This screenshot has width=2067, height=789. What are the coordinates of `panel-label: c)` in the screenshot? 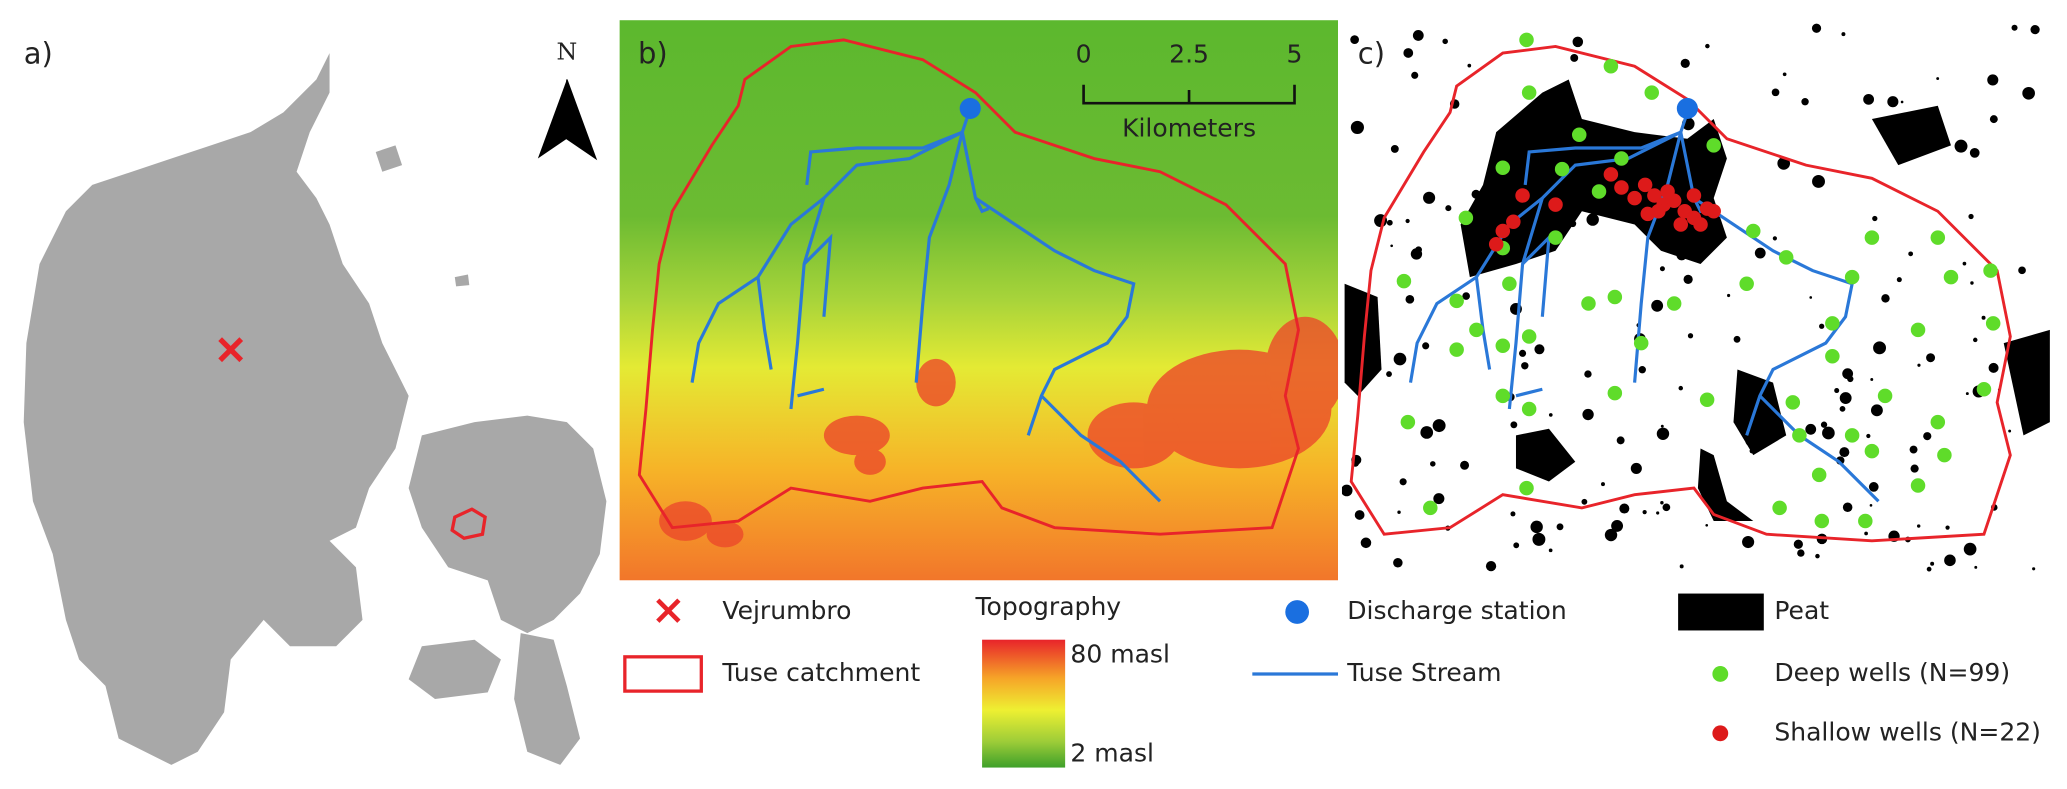 It's located at (1371, 54).